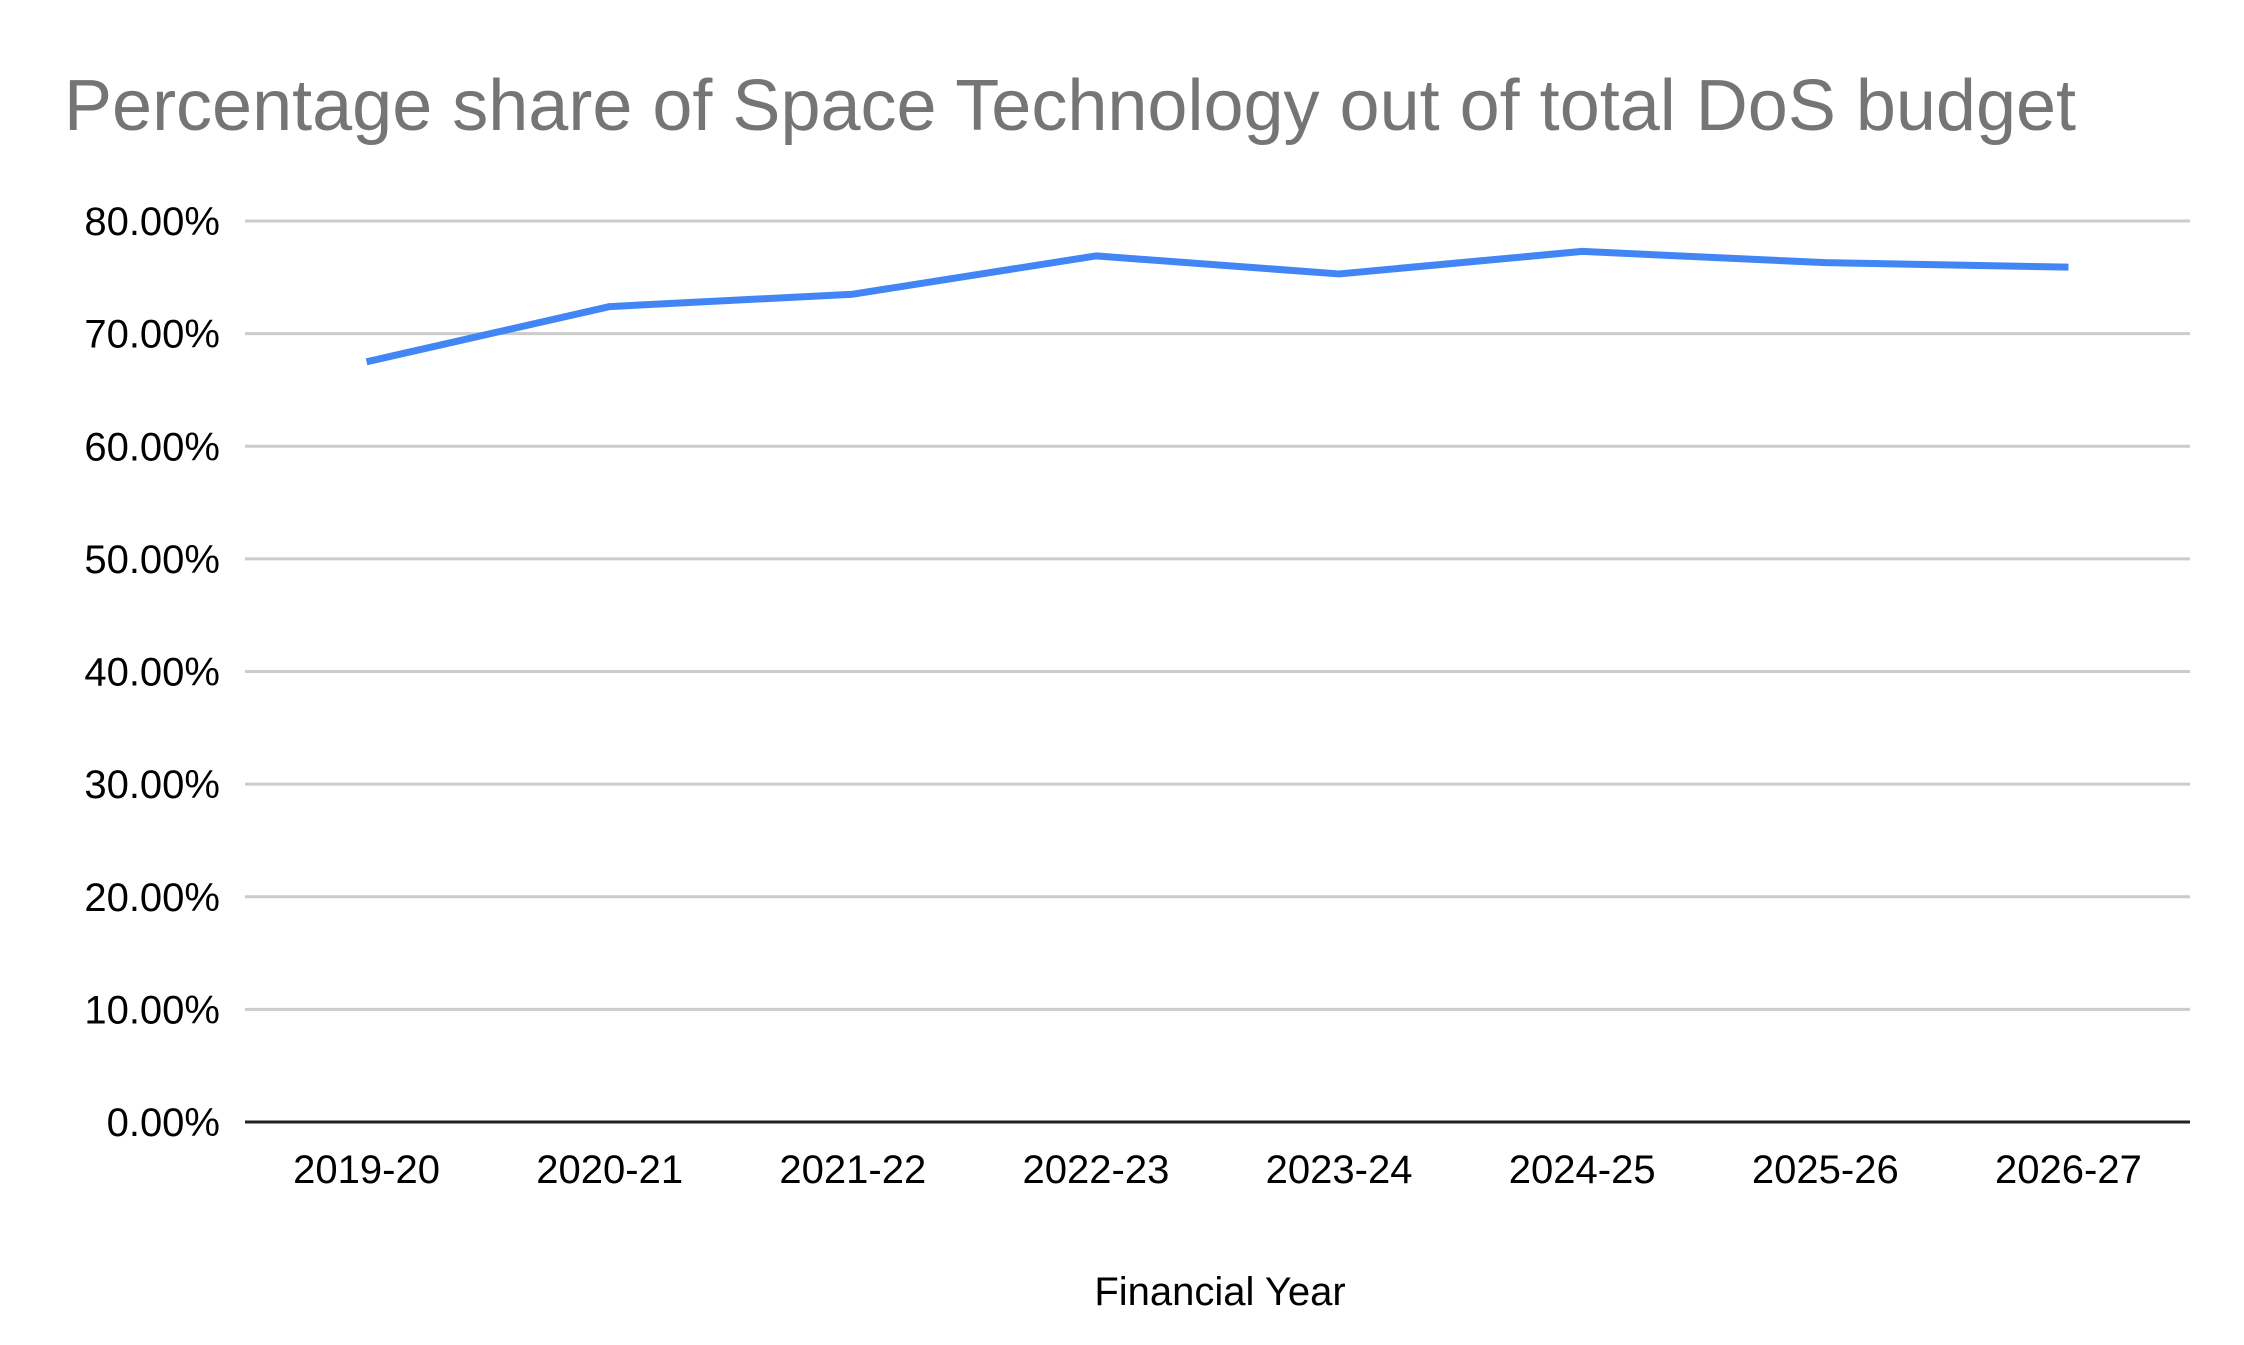 This screenshot has height=1345, width=2244. What do you see at coordinates (1582, 1170) in the screenshot?
I see `x-tick-label: 2024-25` at bounding box center [1582, 1170].